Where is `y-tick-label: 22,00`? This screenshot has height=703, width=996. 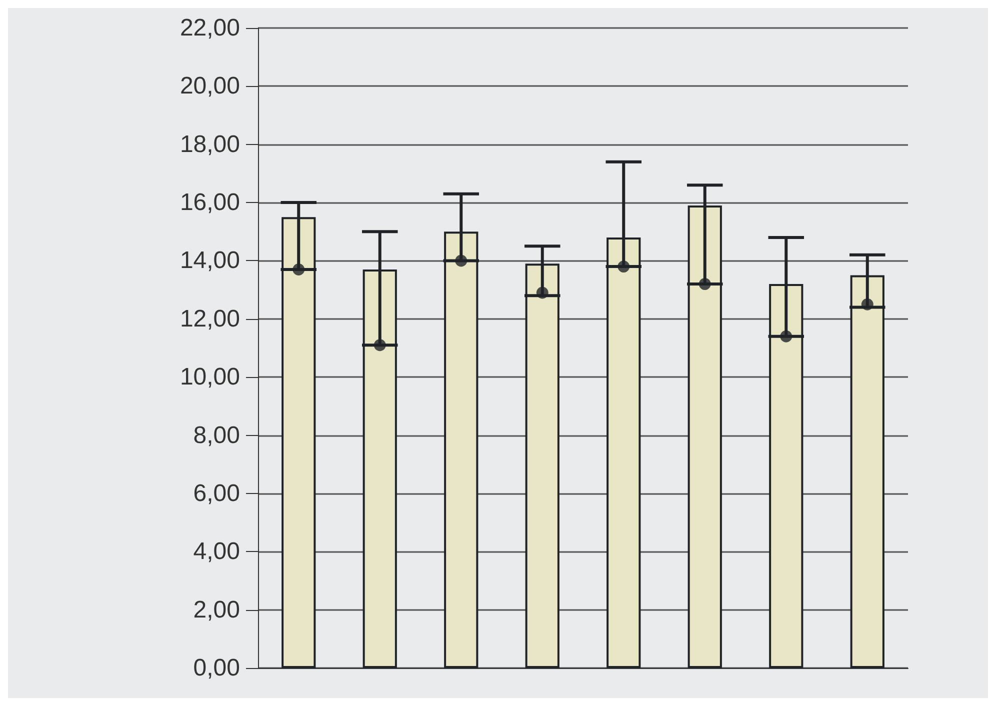 y-tick-label: 22,00 is located at coordinates (210, 28).